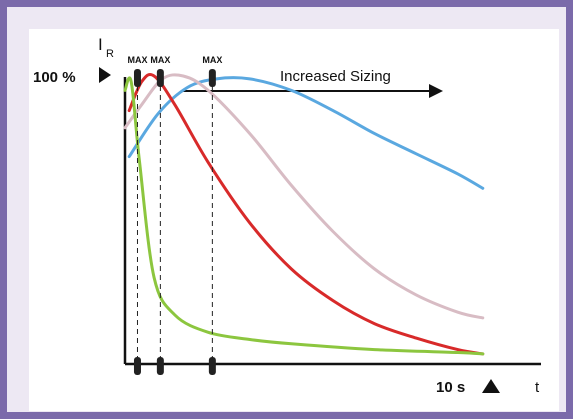  I want to click on increased-sizing-label: Increased Sizing, so click(335, 76).